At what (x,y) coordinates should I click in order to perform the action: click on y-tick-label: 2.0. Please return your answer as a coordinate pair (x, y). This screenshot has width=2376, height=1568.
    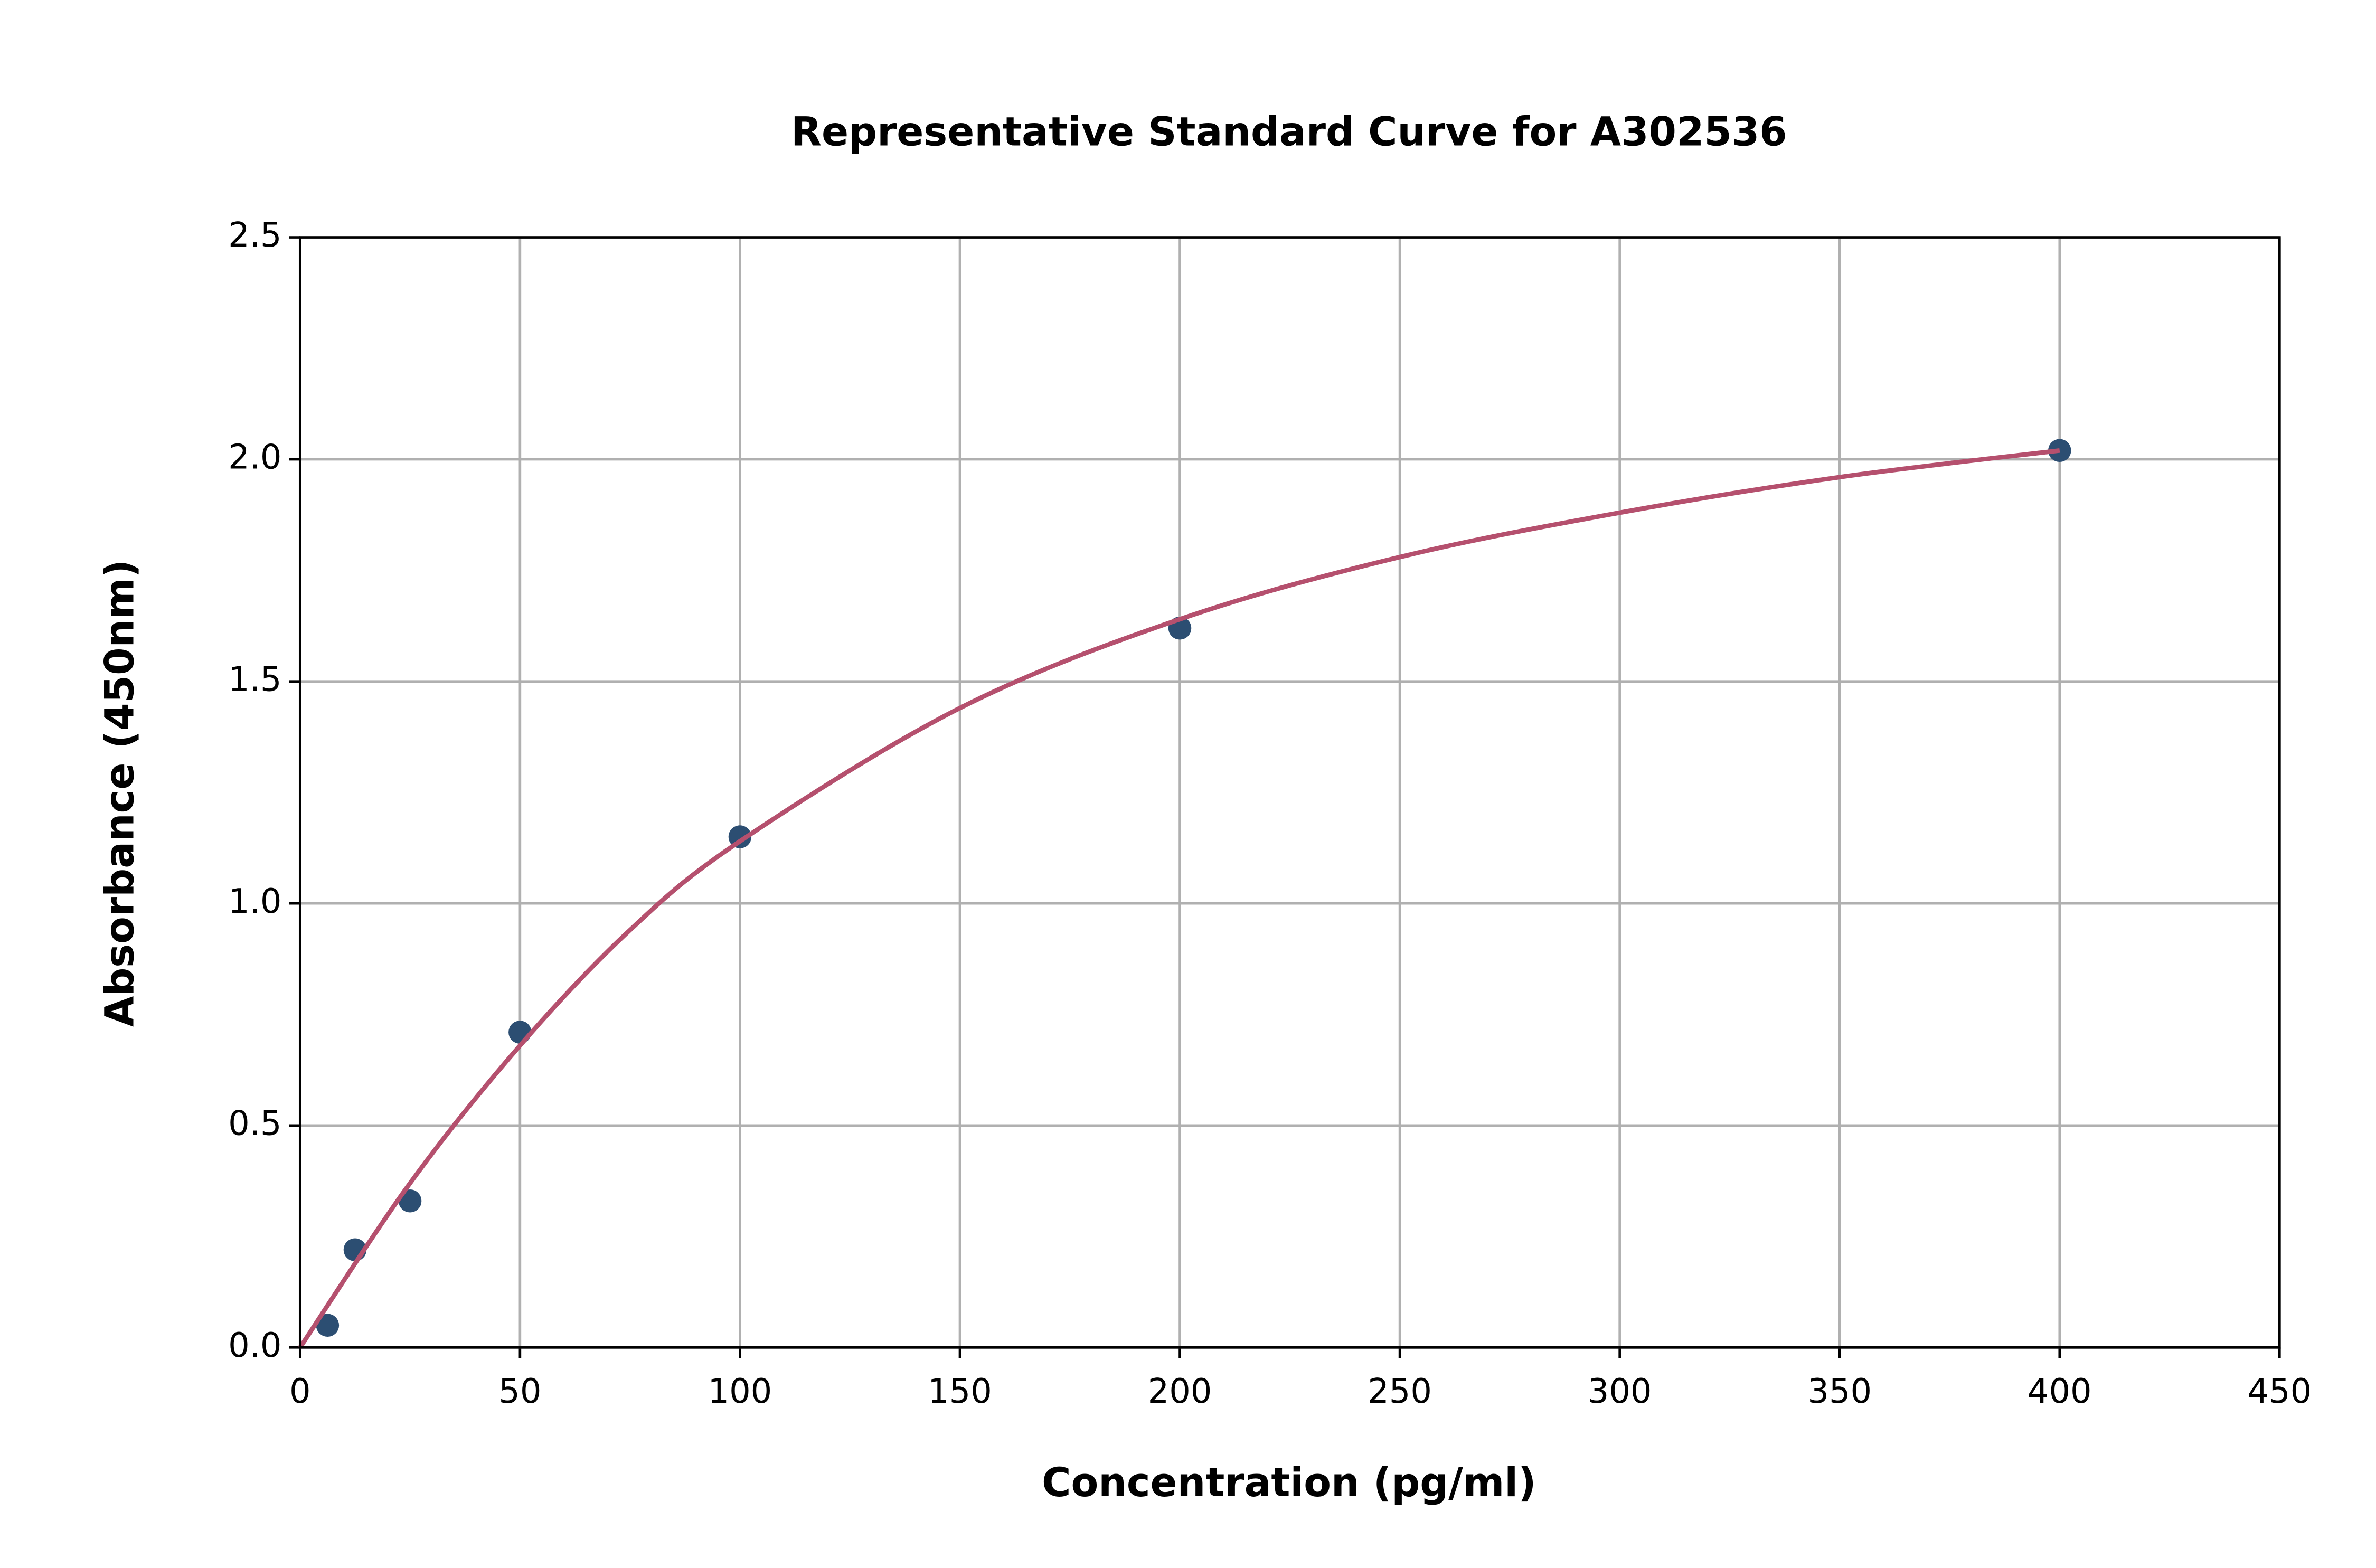
    Looking at the image, I should click on (255, 457).